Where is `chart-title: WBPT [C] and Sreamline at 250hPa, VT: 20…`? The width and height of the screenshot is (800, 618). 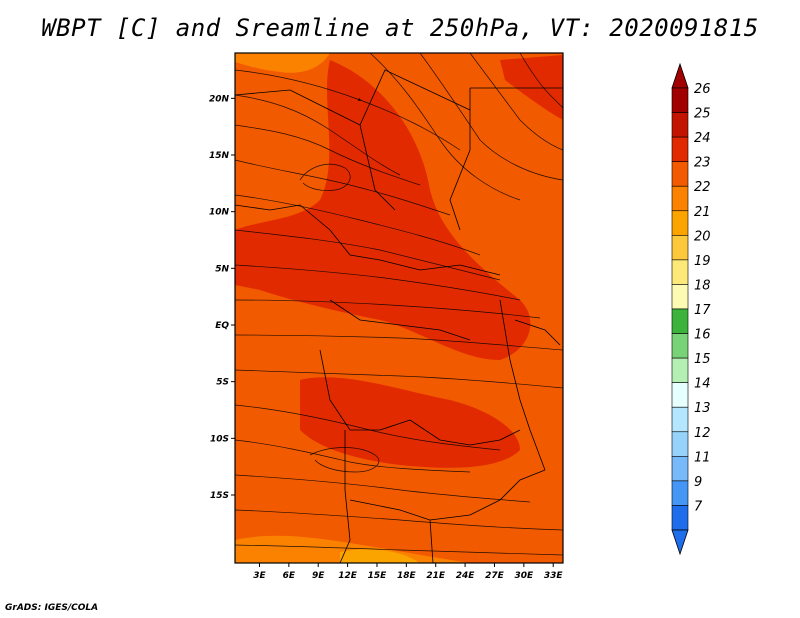
chart-title: WBPT [C] and Sreamline at 250hPa, VT: 20… is located at coordinates (400, 28).